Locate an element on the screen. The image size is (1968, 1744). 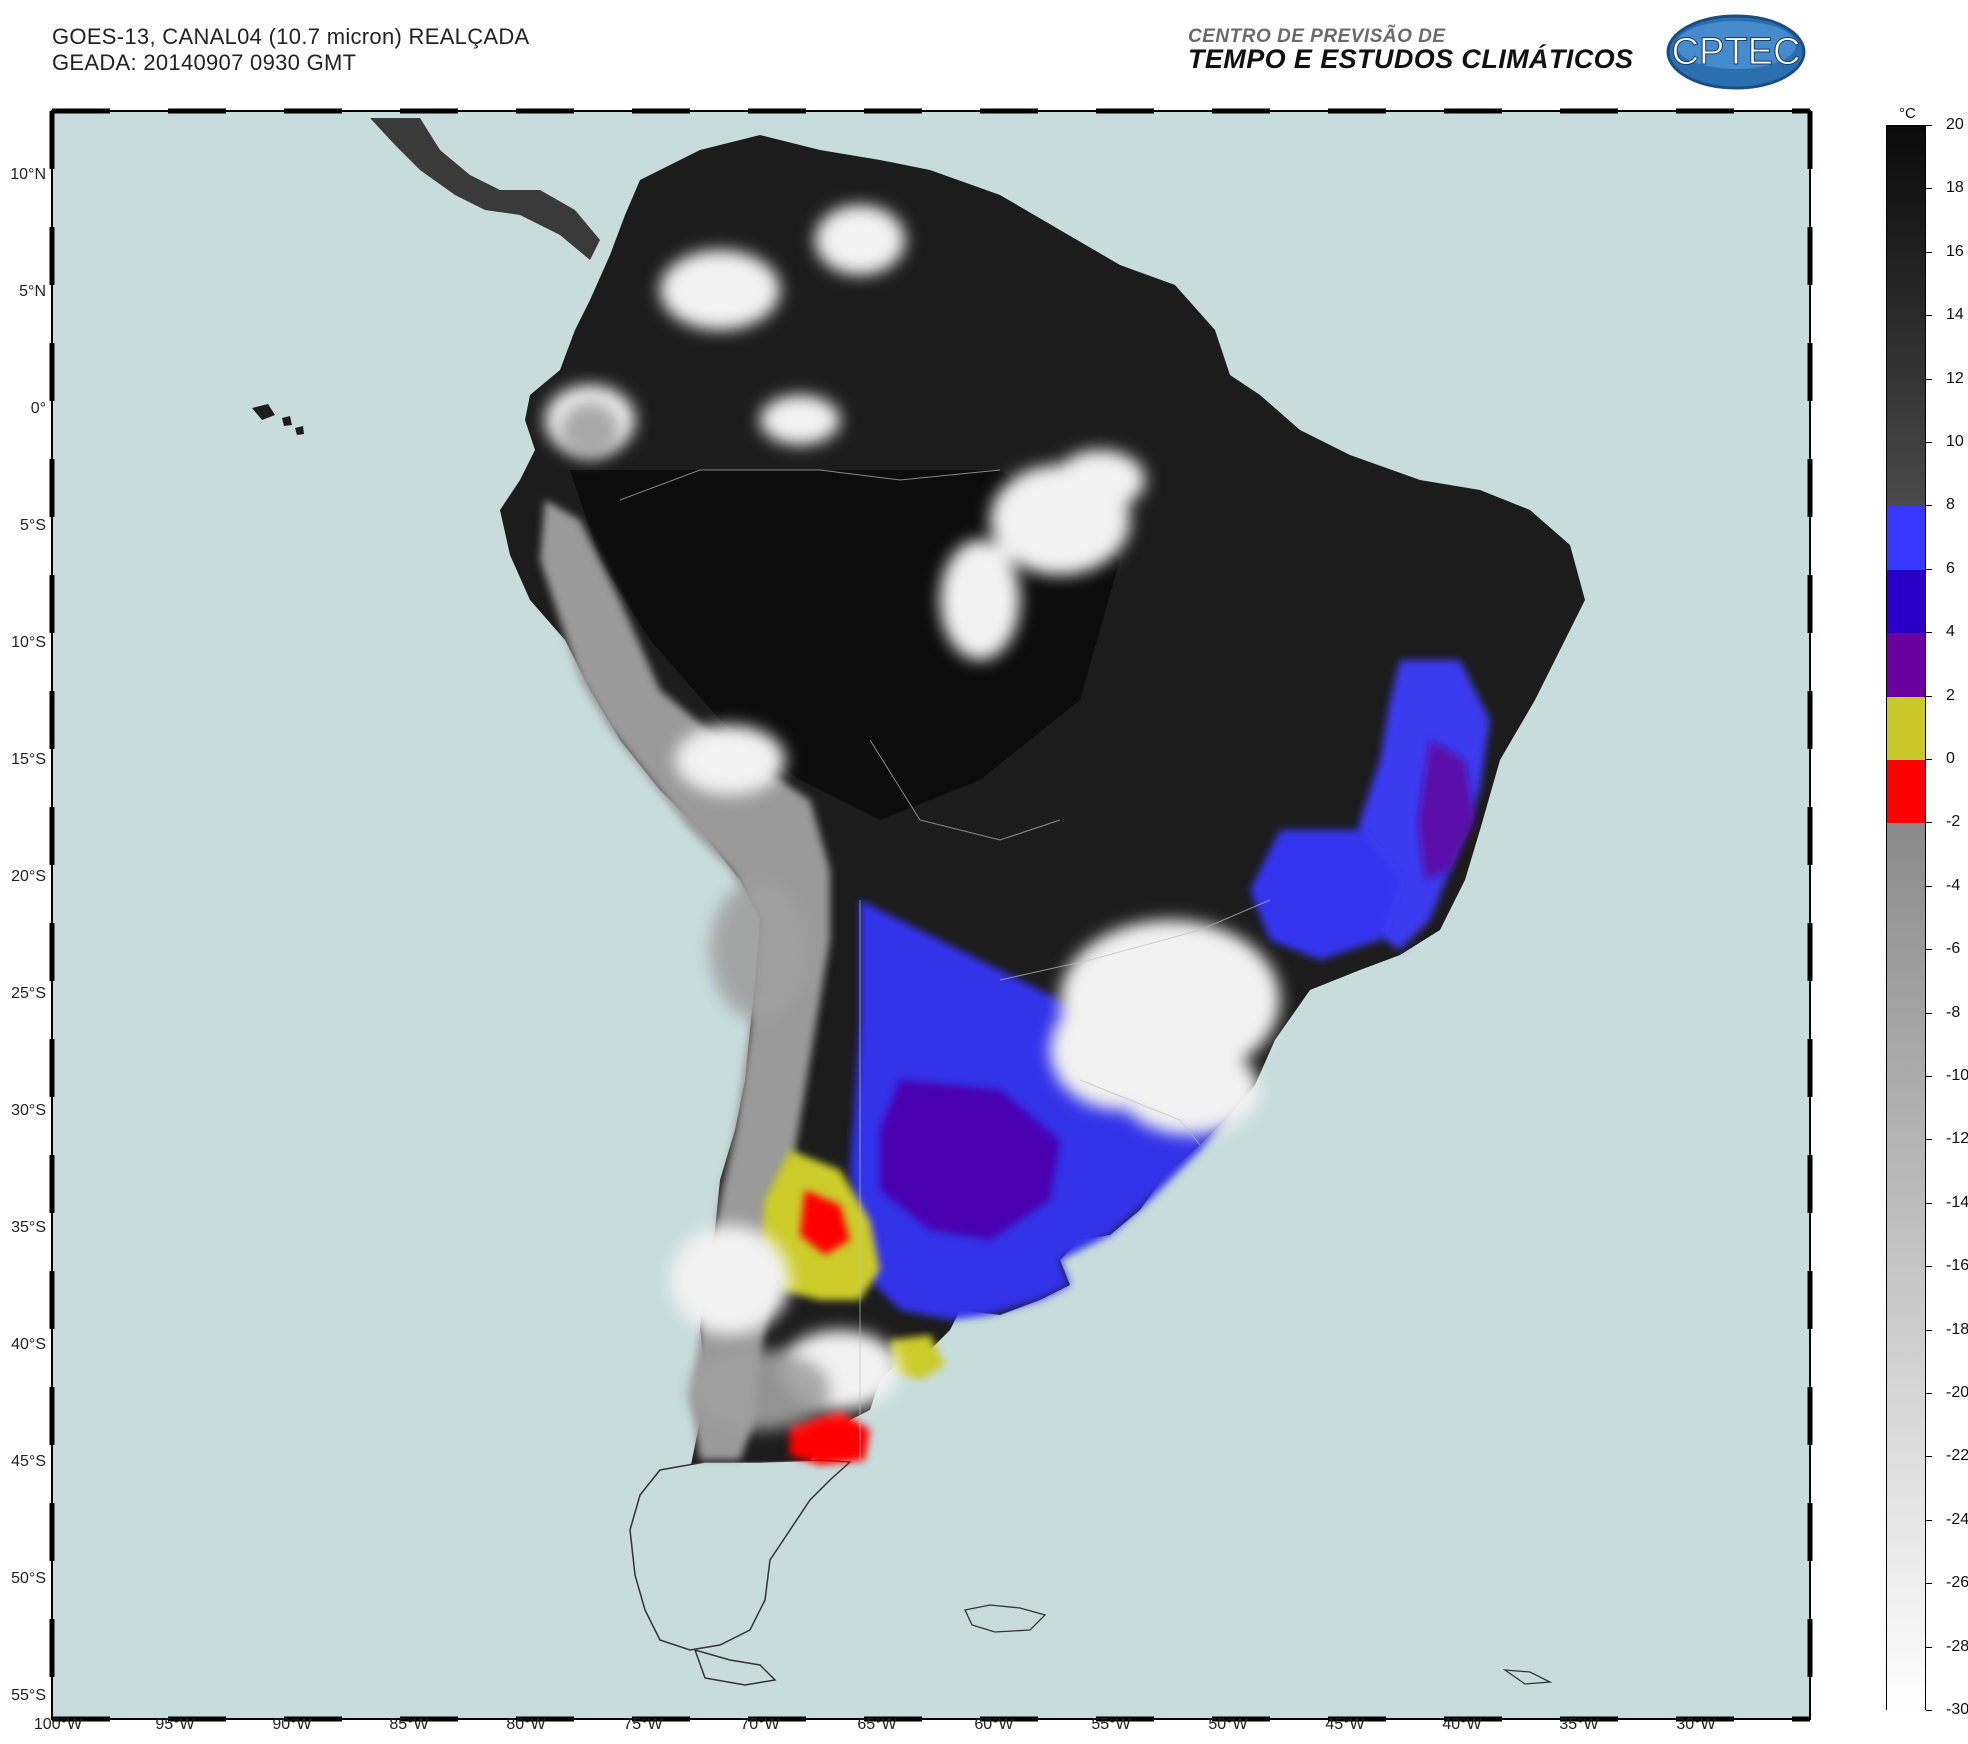
lat-label-10n: 10°N is located at coordinates (28, 174).